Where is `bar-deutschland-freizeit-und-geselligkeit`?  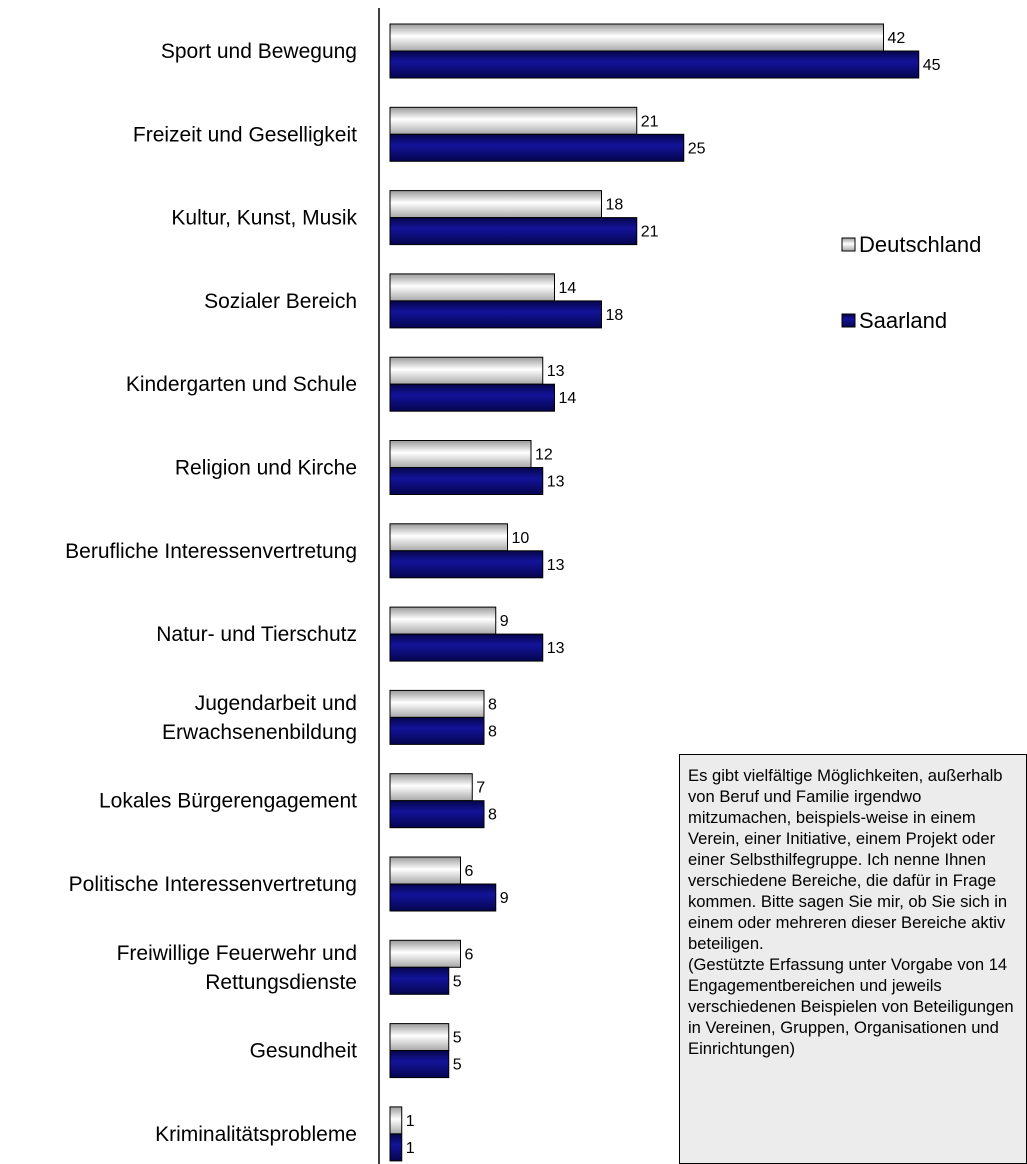
bar-deutschland-freizeit-und-geselligkeit is located at coordinates (513, 120).